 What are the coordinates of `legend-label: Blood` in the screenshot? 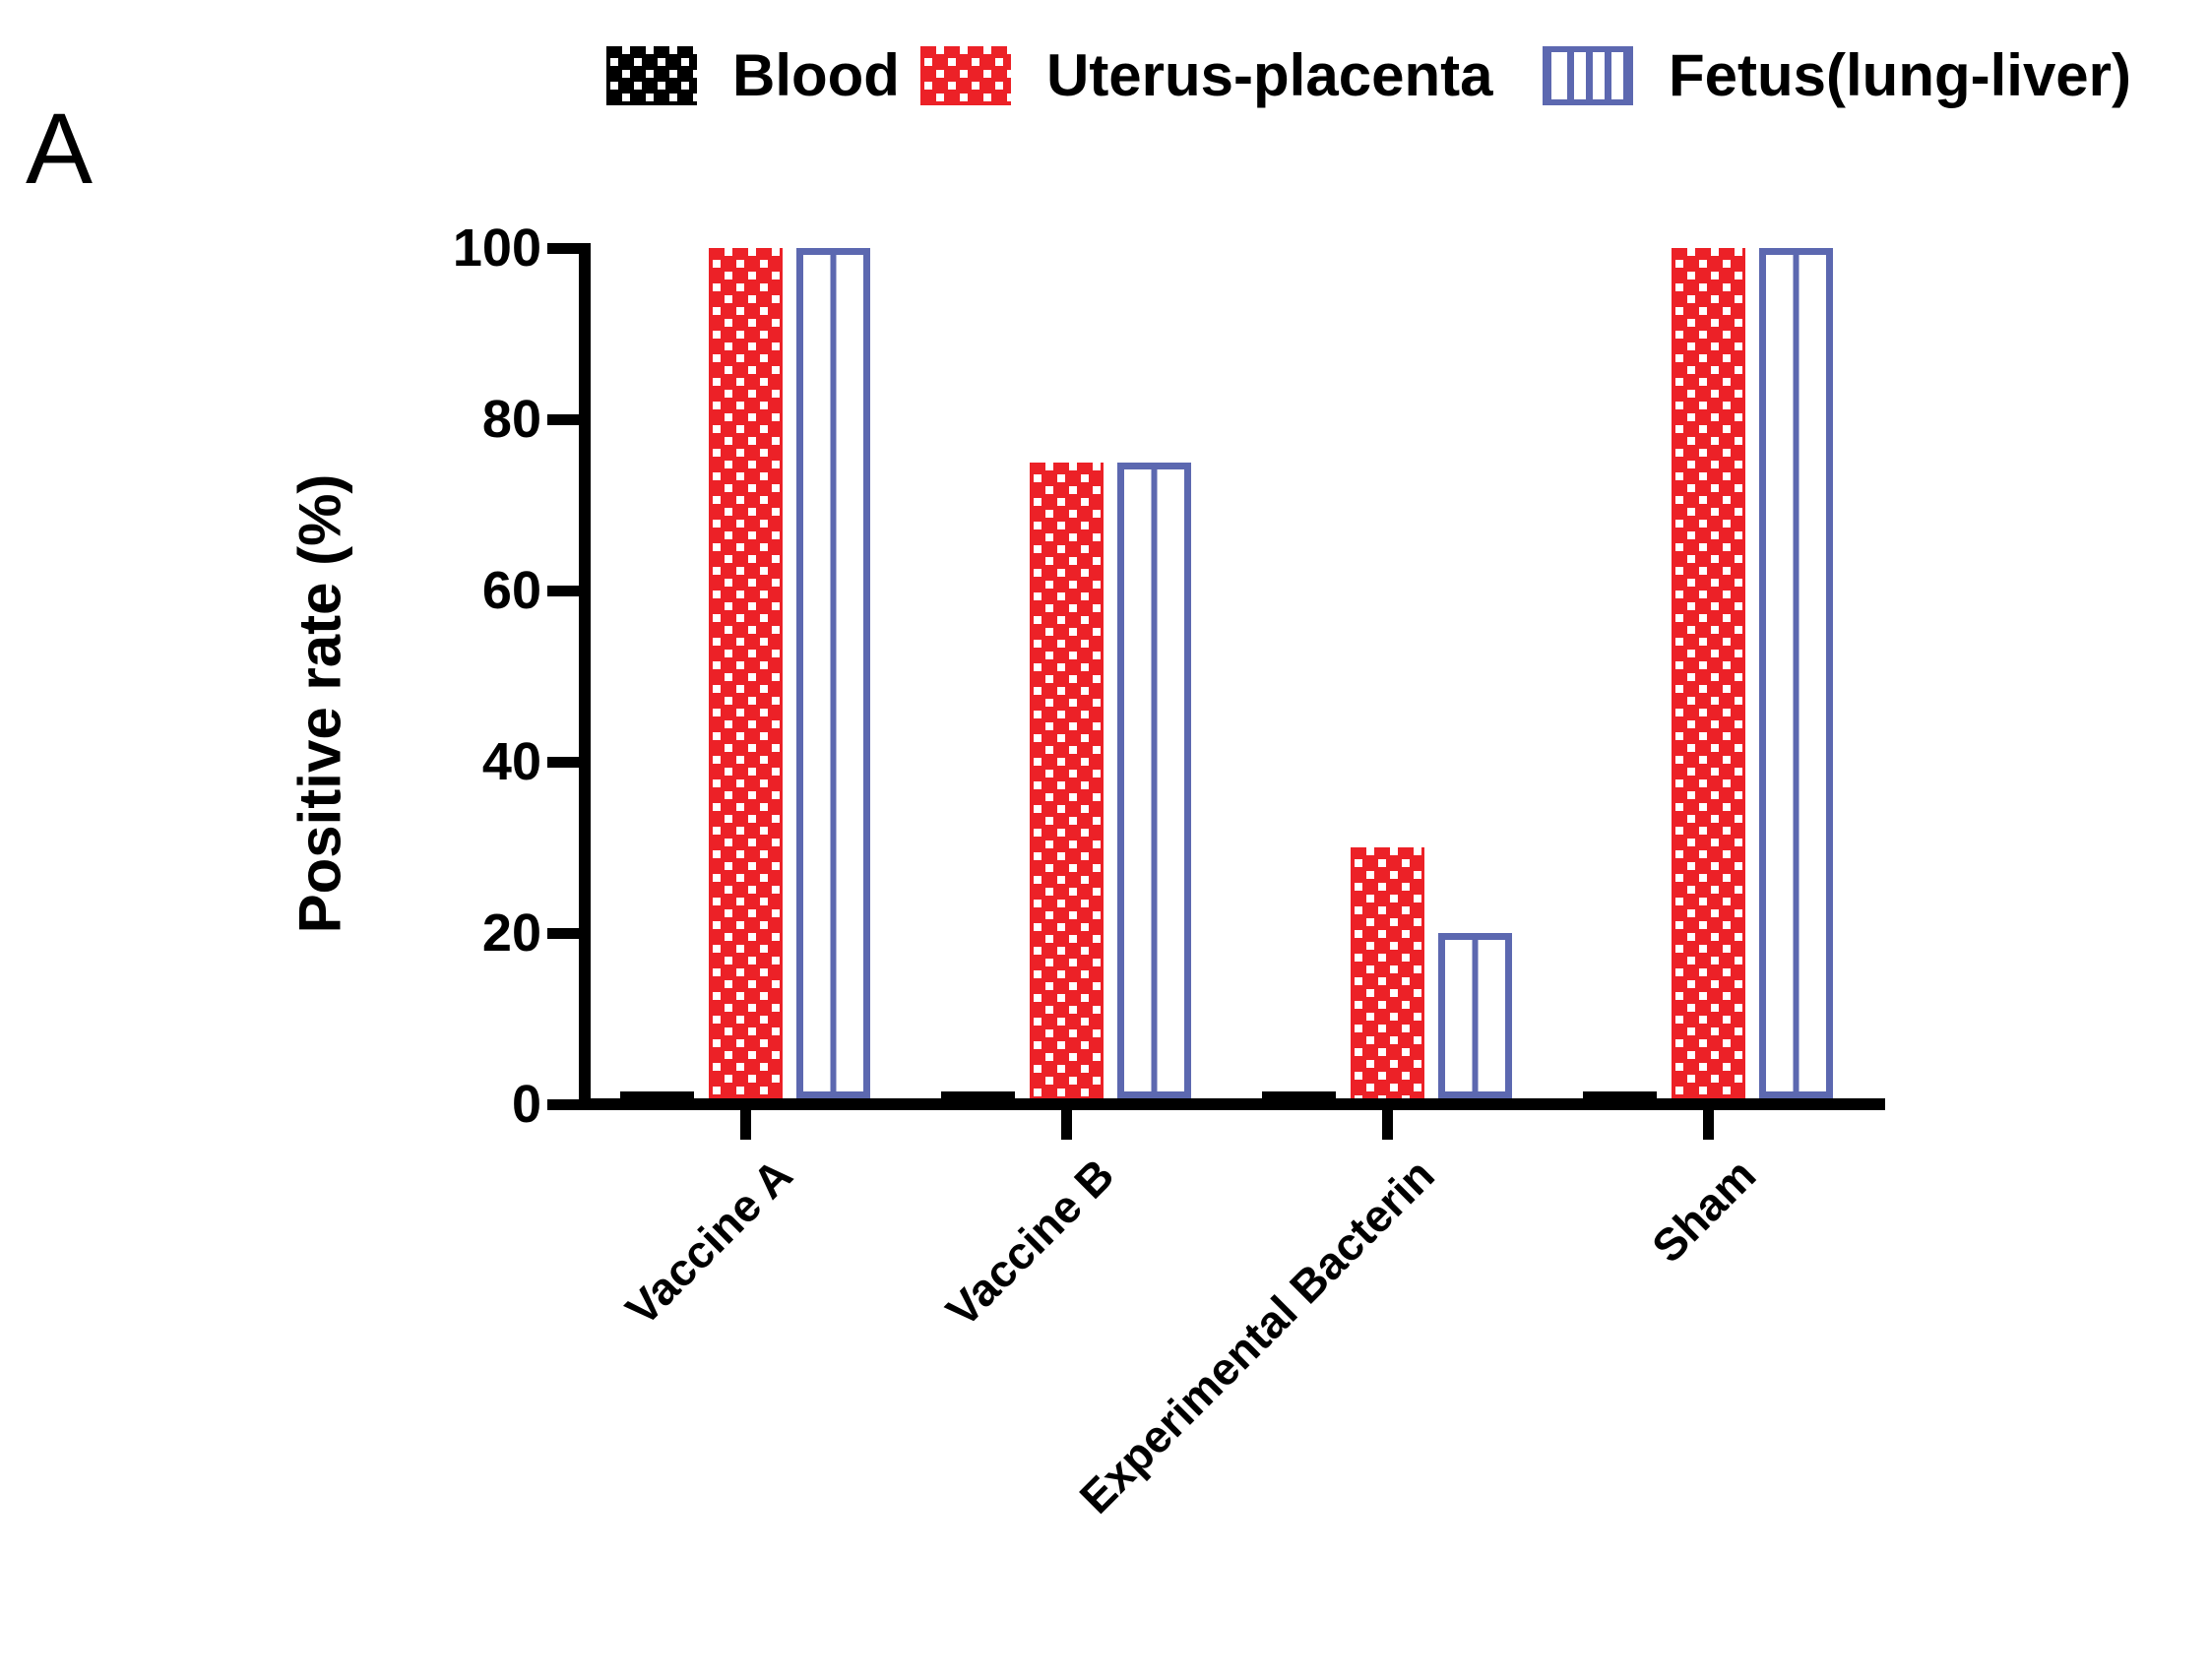 It's located at (816, 75).